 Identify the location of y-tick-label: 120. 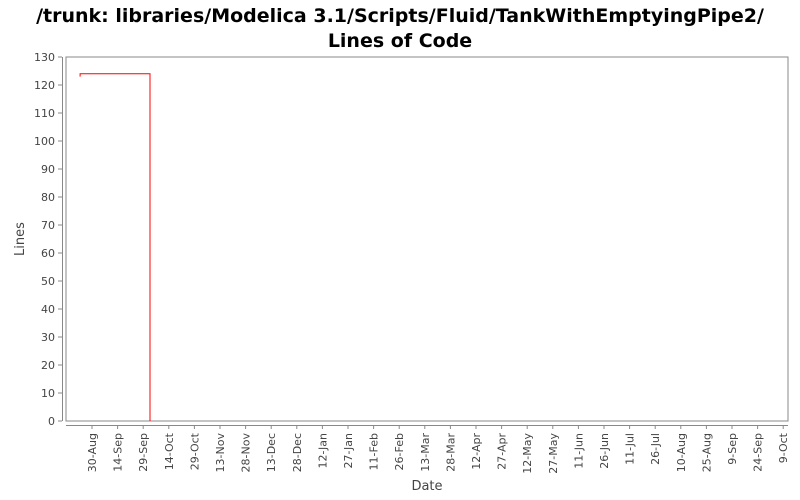
(44, 85).